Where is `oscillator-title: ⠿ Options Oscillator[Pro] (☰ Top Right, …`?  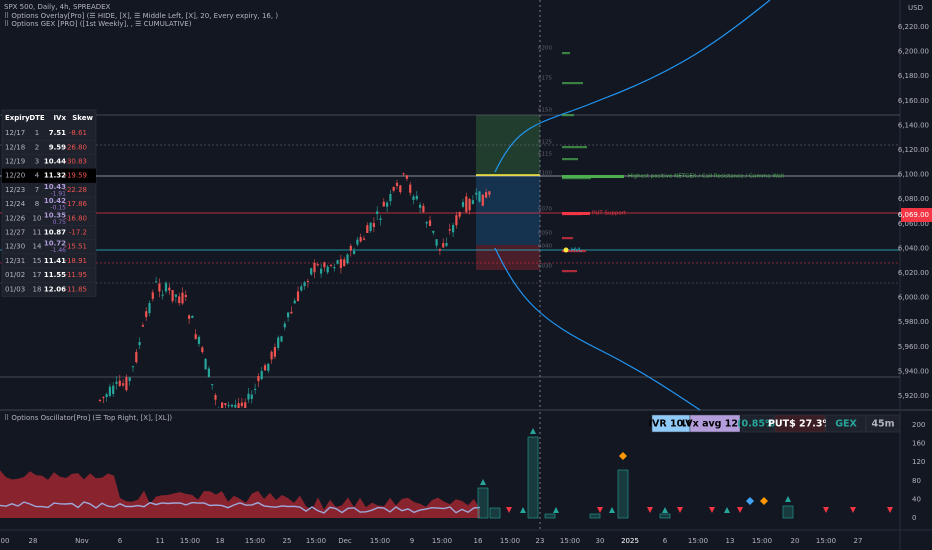 oscillator-title: ⠿ Options Oscillator[Pro] (☰ Top Right, … is located at coordinates (88, 418).